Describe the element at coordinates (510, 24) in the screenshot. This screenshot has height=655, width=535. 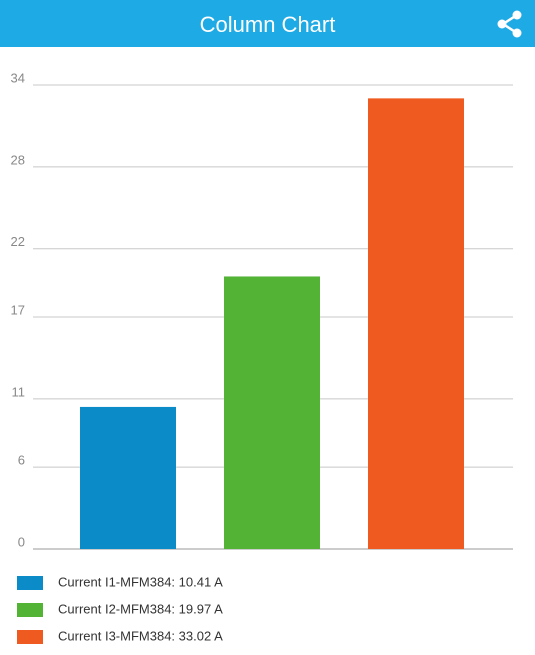
I see `share-button` at that location.